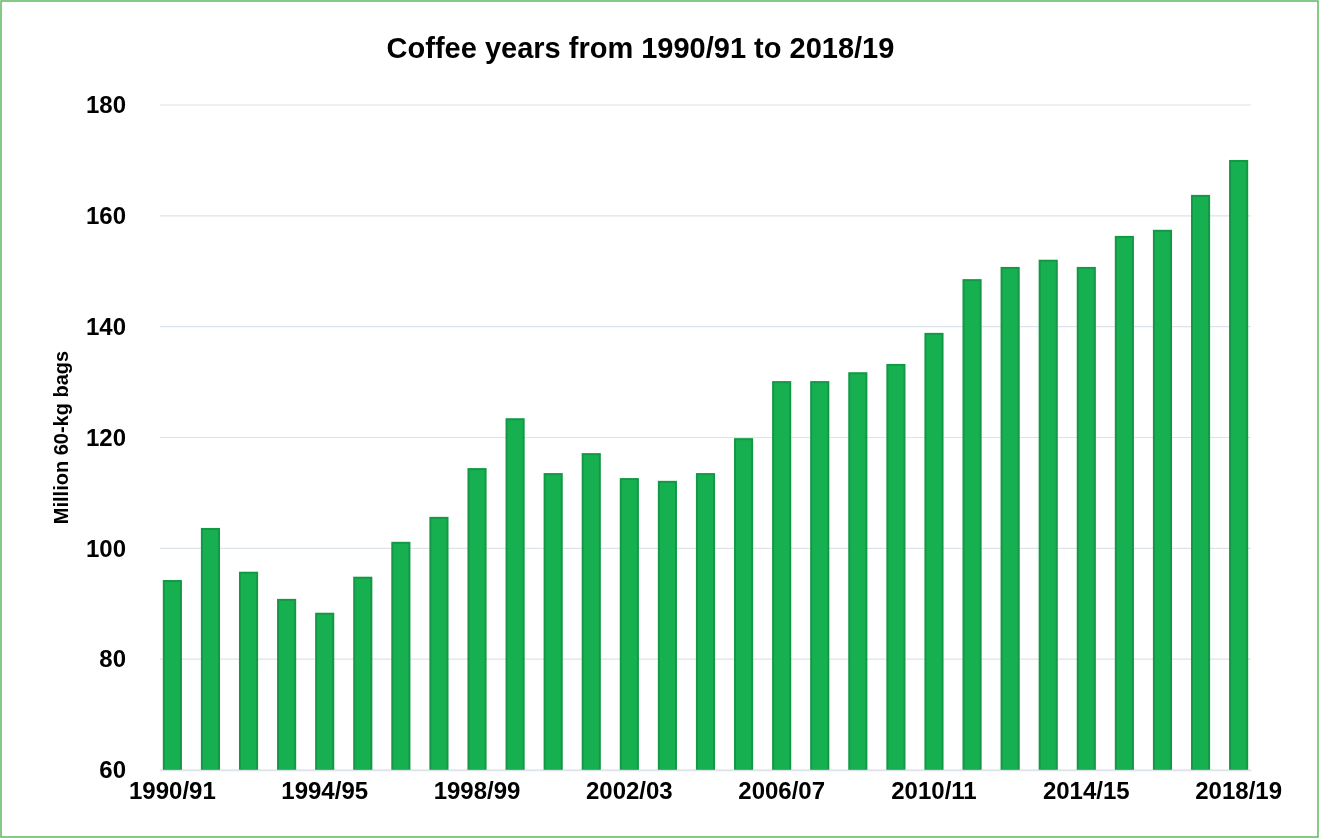  What do you see at coordinates (105, 105) in the screenshot?
I see `y-tick-label: 180` at bounding box center [105, 105].